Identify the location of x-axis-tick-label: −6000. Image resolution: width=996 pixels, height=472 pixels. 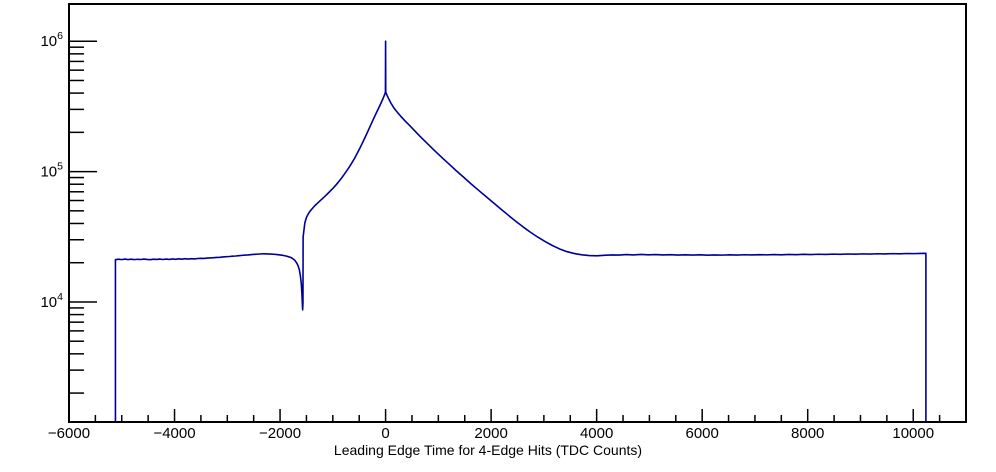
(69, 433).